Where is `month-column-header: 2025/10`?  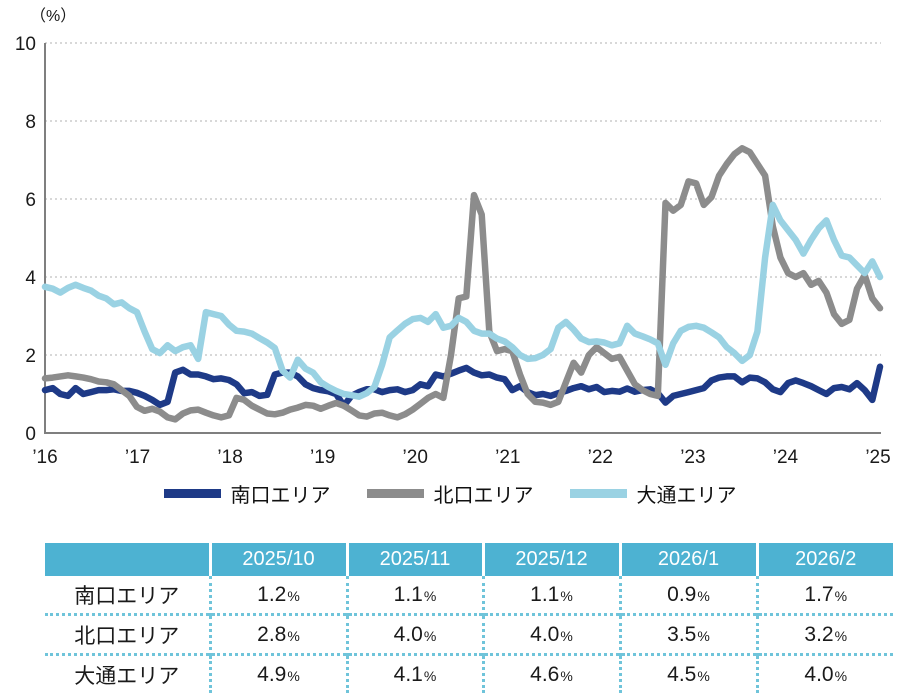
month-column-header: 2025/10 is located at coordinates (277, 559).